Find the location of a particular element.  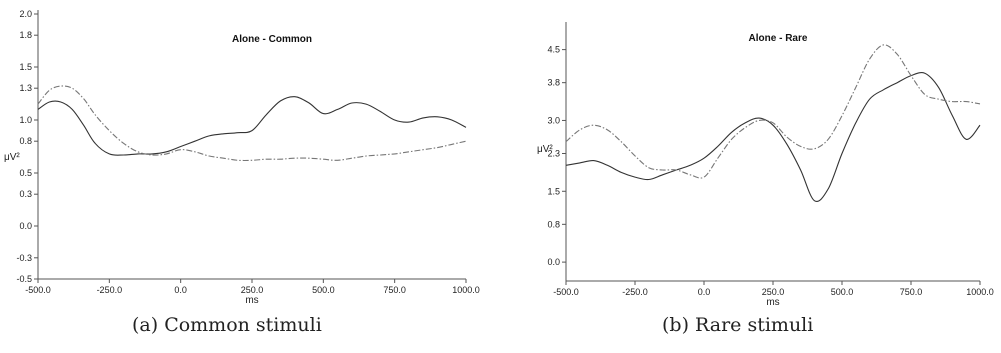

series-line-solid is located at coordinates (252, 126).